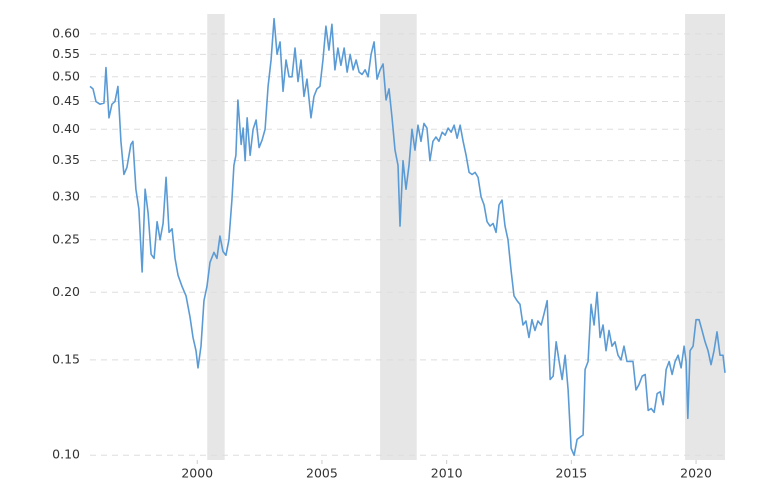  I want to click on y-tick-label: 0.25, so click(66, 238).